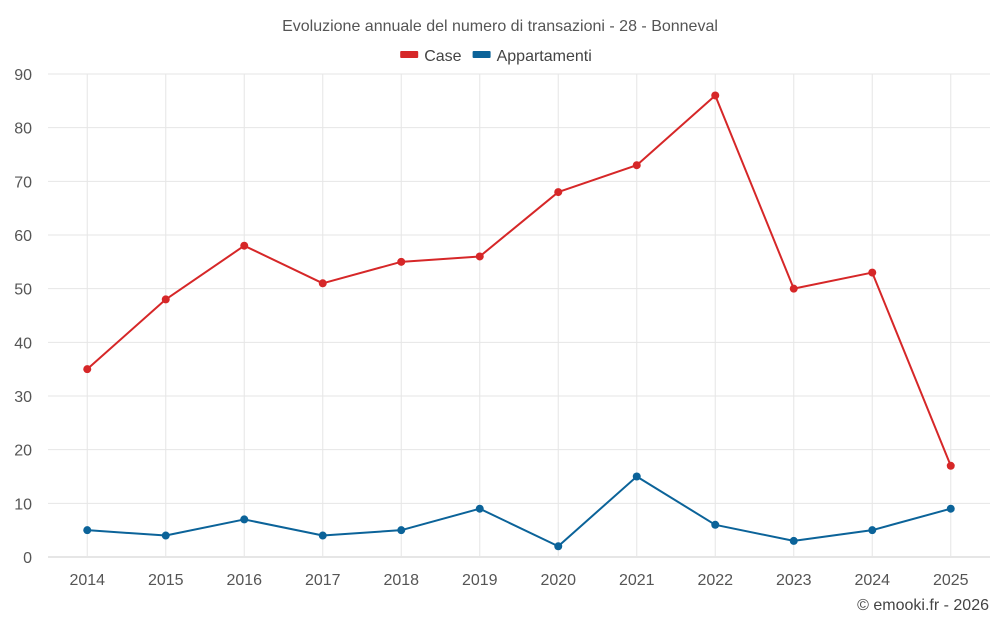 Image resolution: width=1000 pixels, height=625 pixels. Describe the element at coordinates (401, 580) in the screenshot. I see `x-tick-label: 2018` at that location.